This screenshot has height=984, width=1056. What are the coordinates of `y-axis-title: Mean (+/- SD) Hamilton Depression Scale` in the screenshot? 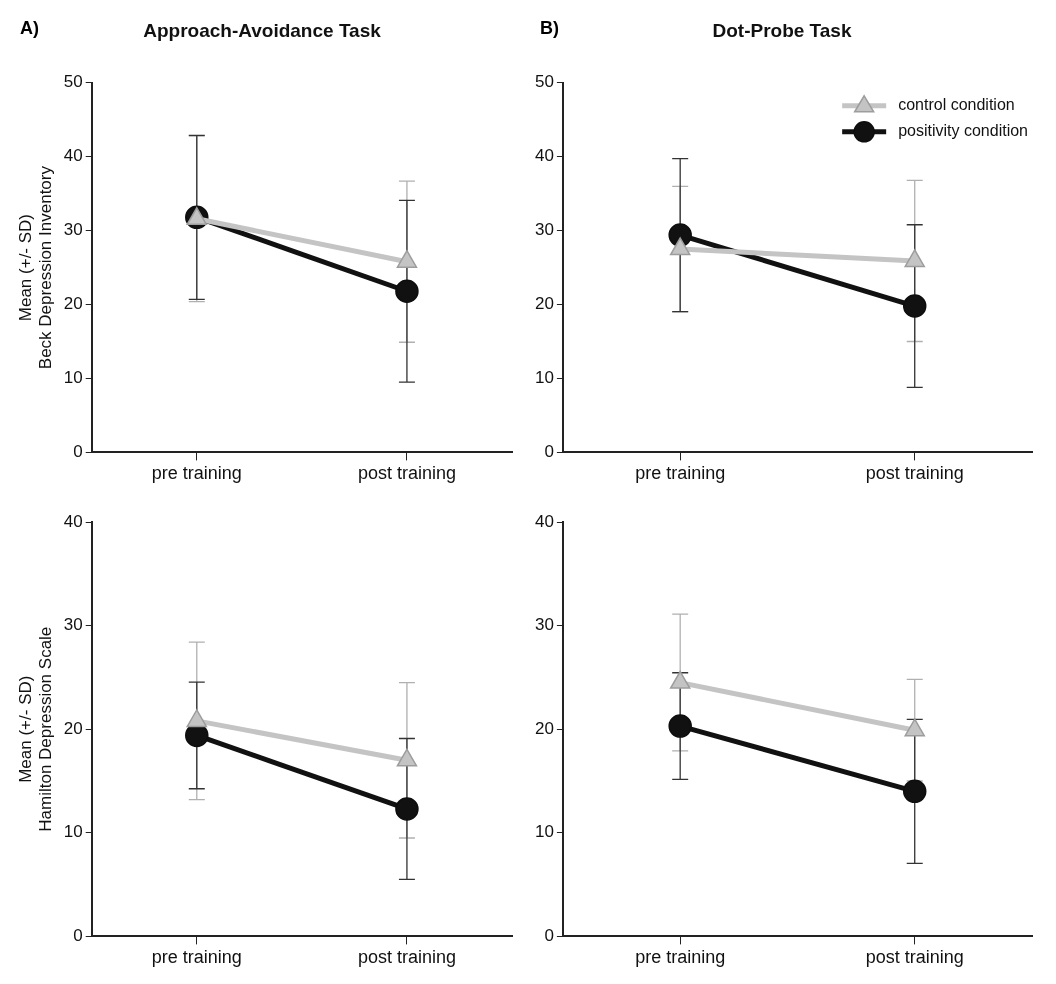 It's located at (35, 729).